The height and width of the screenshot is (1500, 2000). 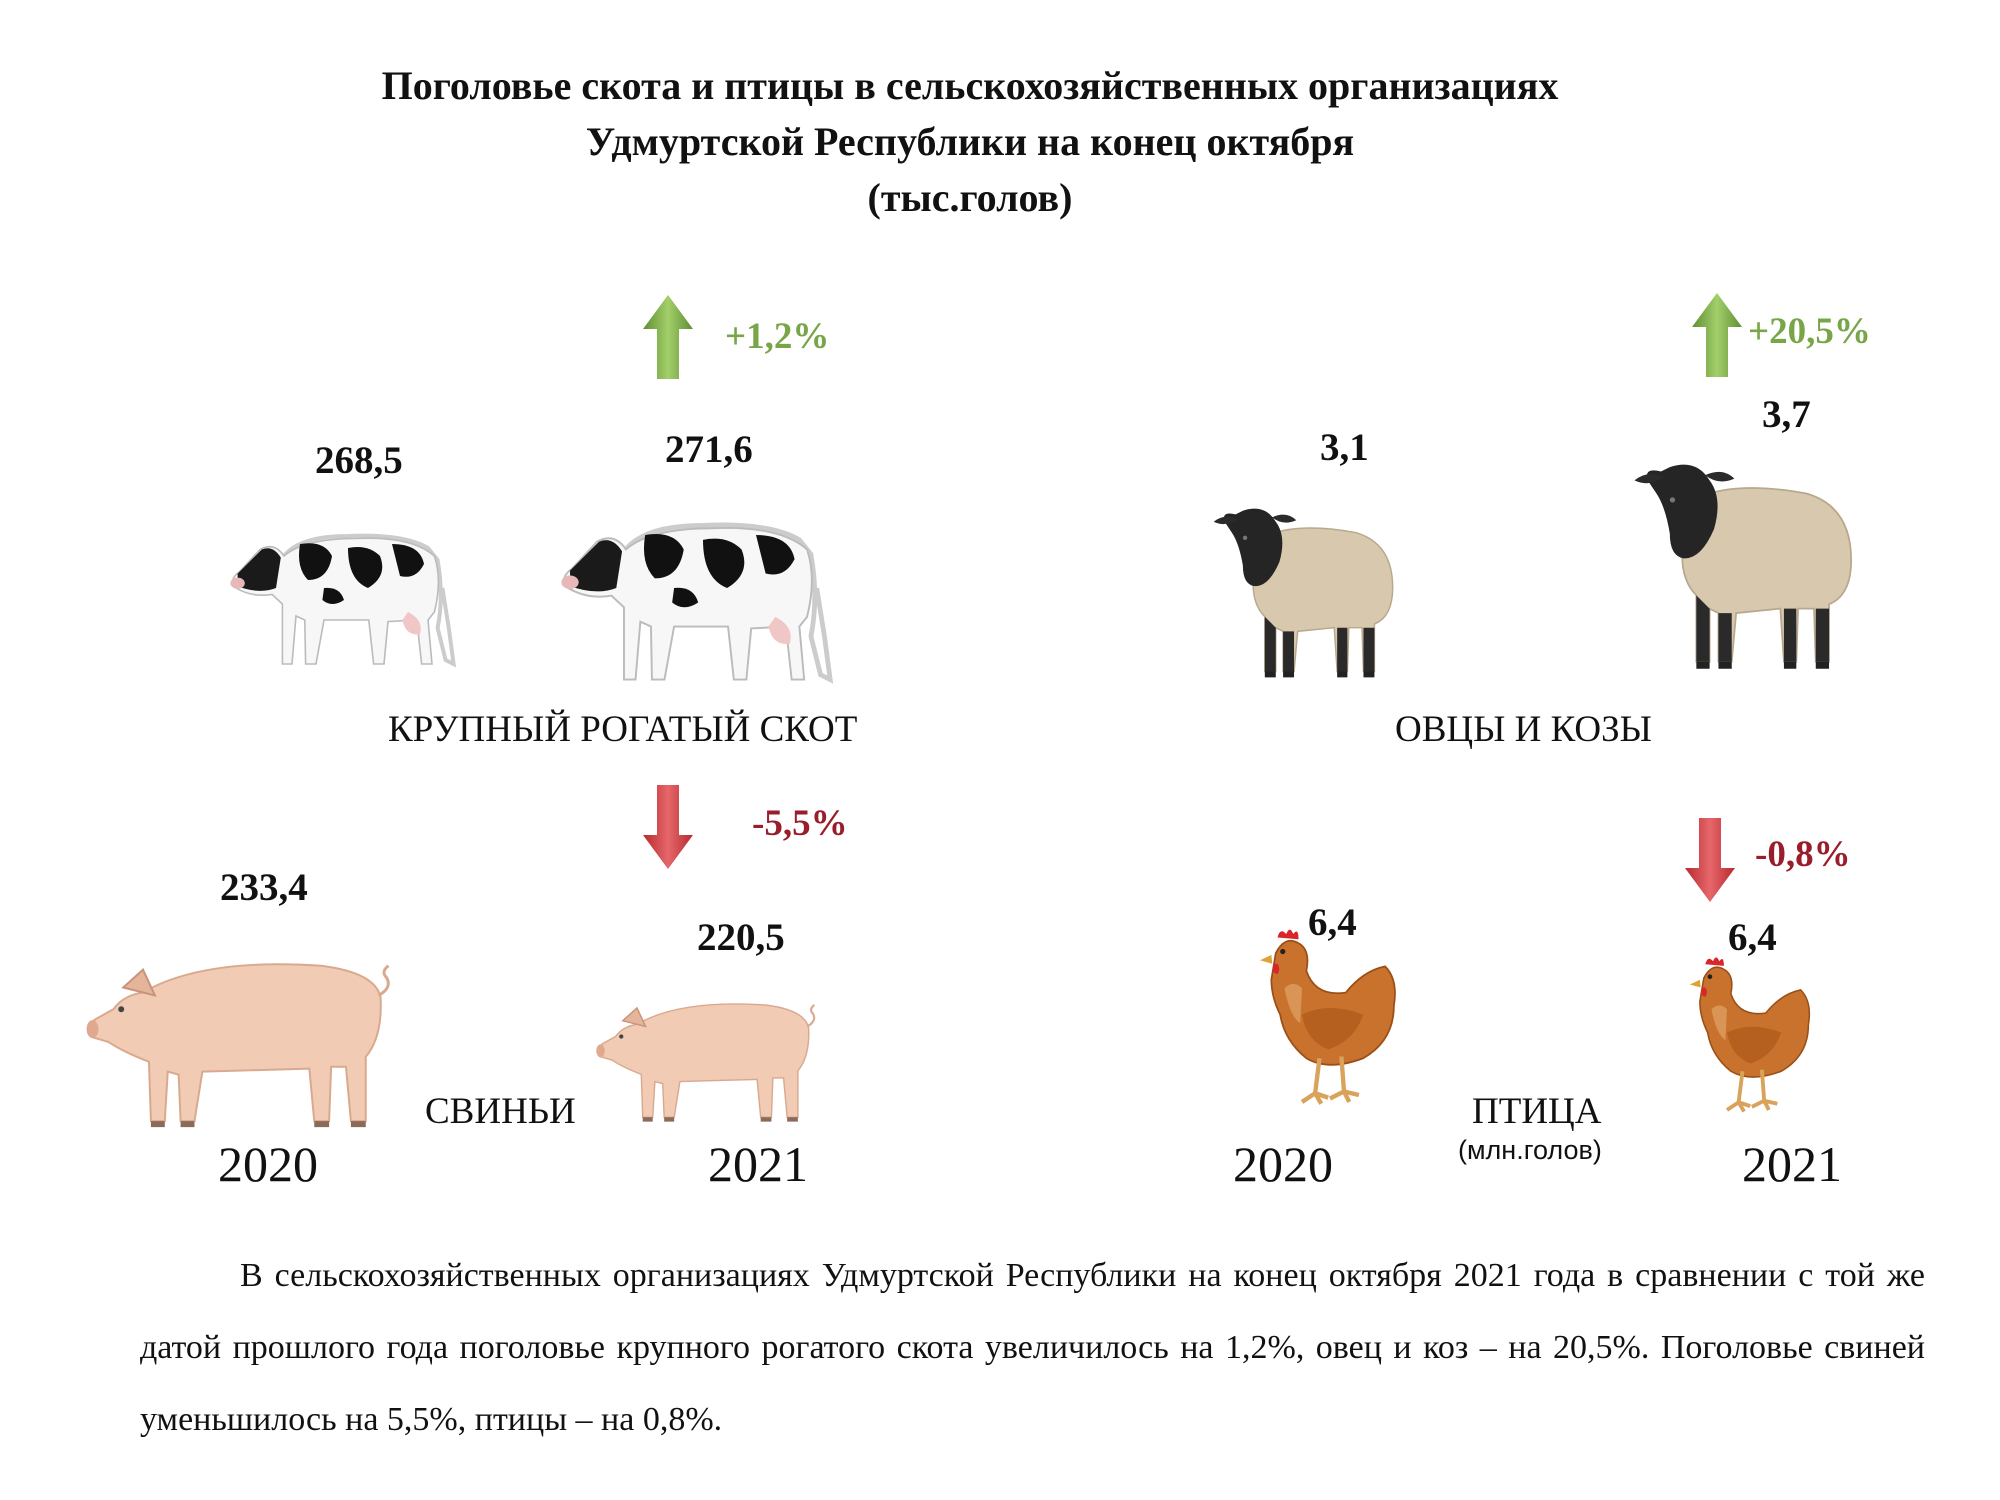 What do you see at coordinates (970, 197) in the screenshot?
I see `title-line-3: (тыс.голов)` at bounding box center [970, 197].